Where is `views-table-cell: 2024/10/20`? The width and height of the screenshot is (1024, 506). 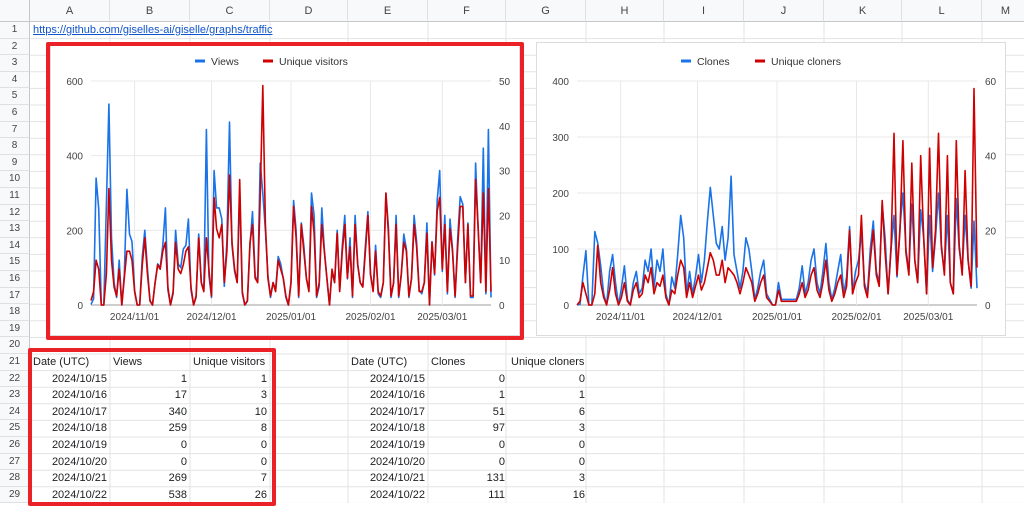 views-table-cell: 2024/10/20 is located at coordinates (79, 461).